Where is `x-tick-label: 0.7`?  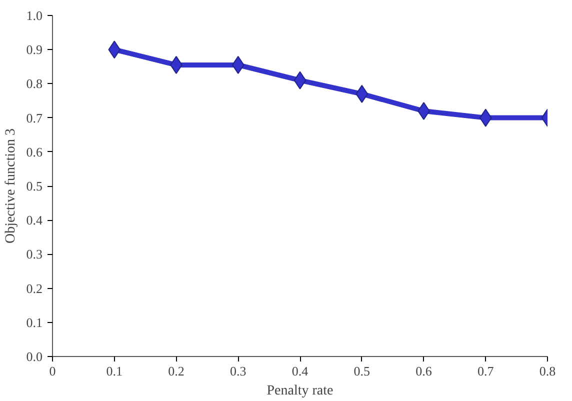 x-tick-label: 0.7 is located at coordinates (486, 371).